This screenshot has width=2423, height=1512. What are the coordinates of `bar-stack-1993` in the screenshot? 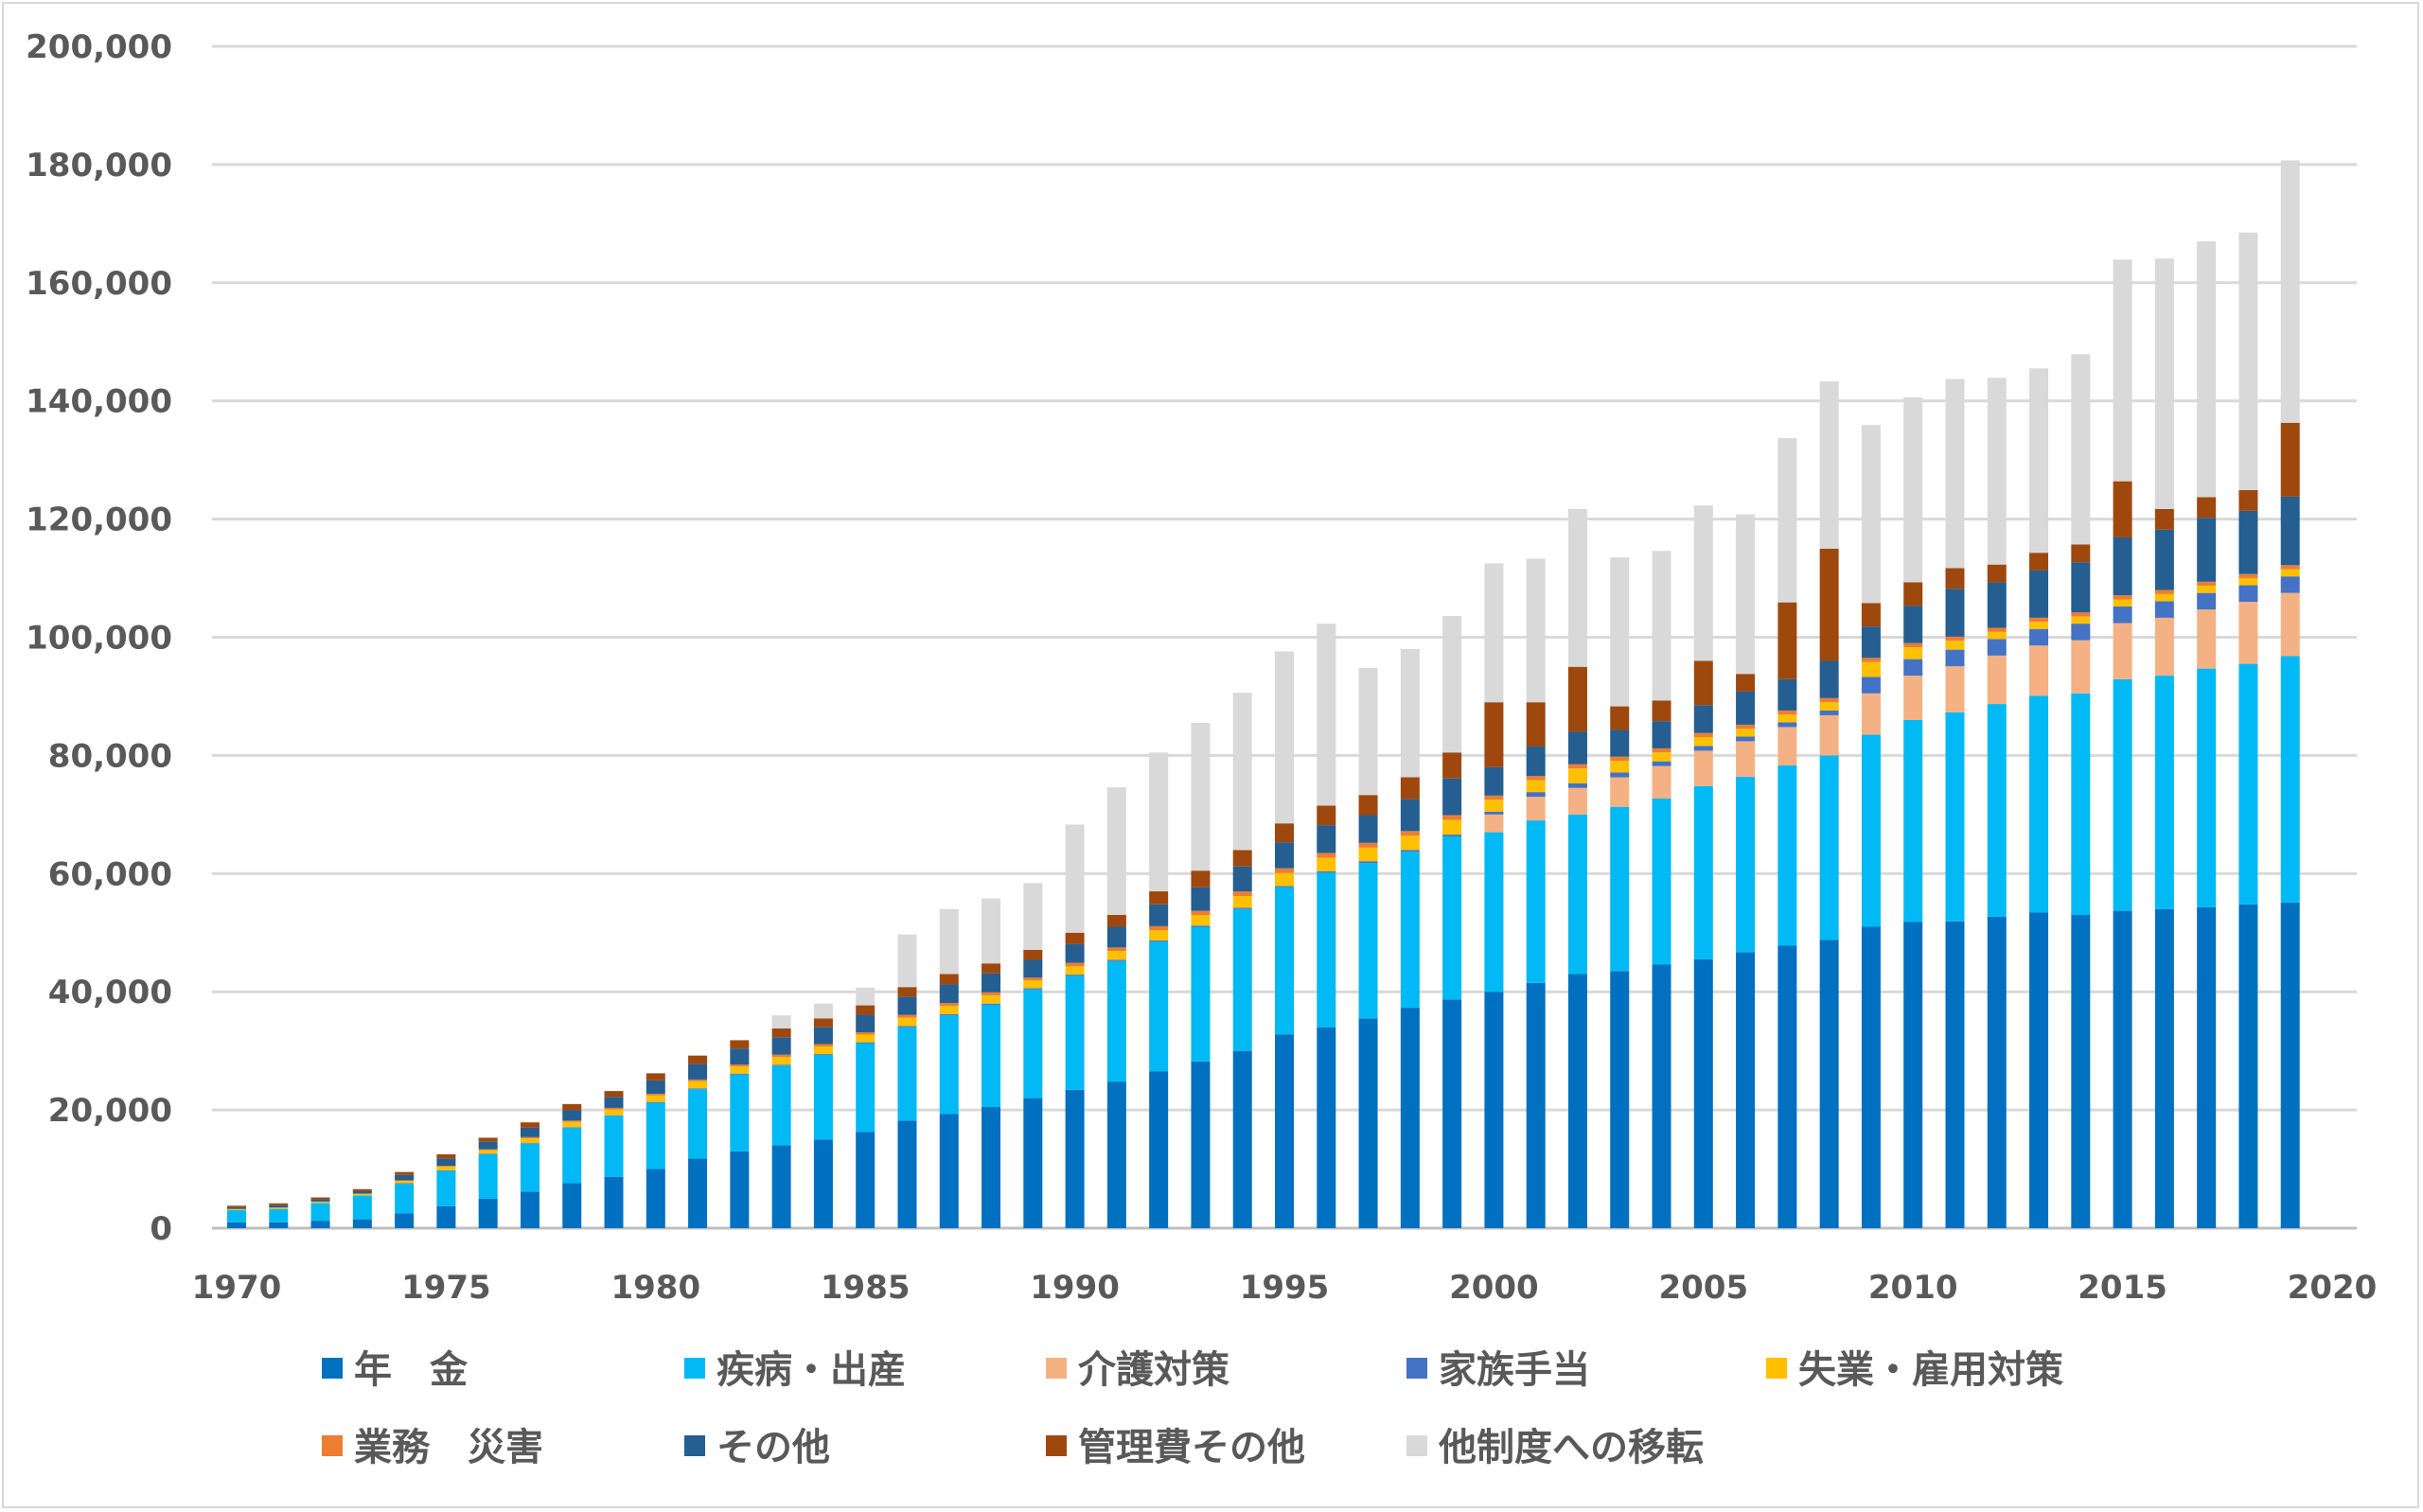 It's located at (1201, 975).